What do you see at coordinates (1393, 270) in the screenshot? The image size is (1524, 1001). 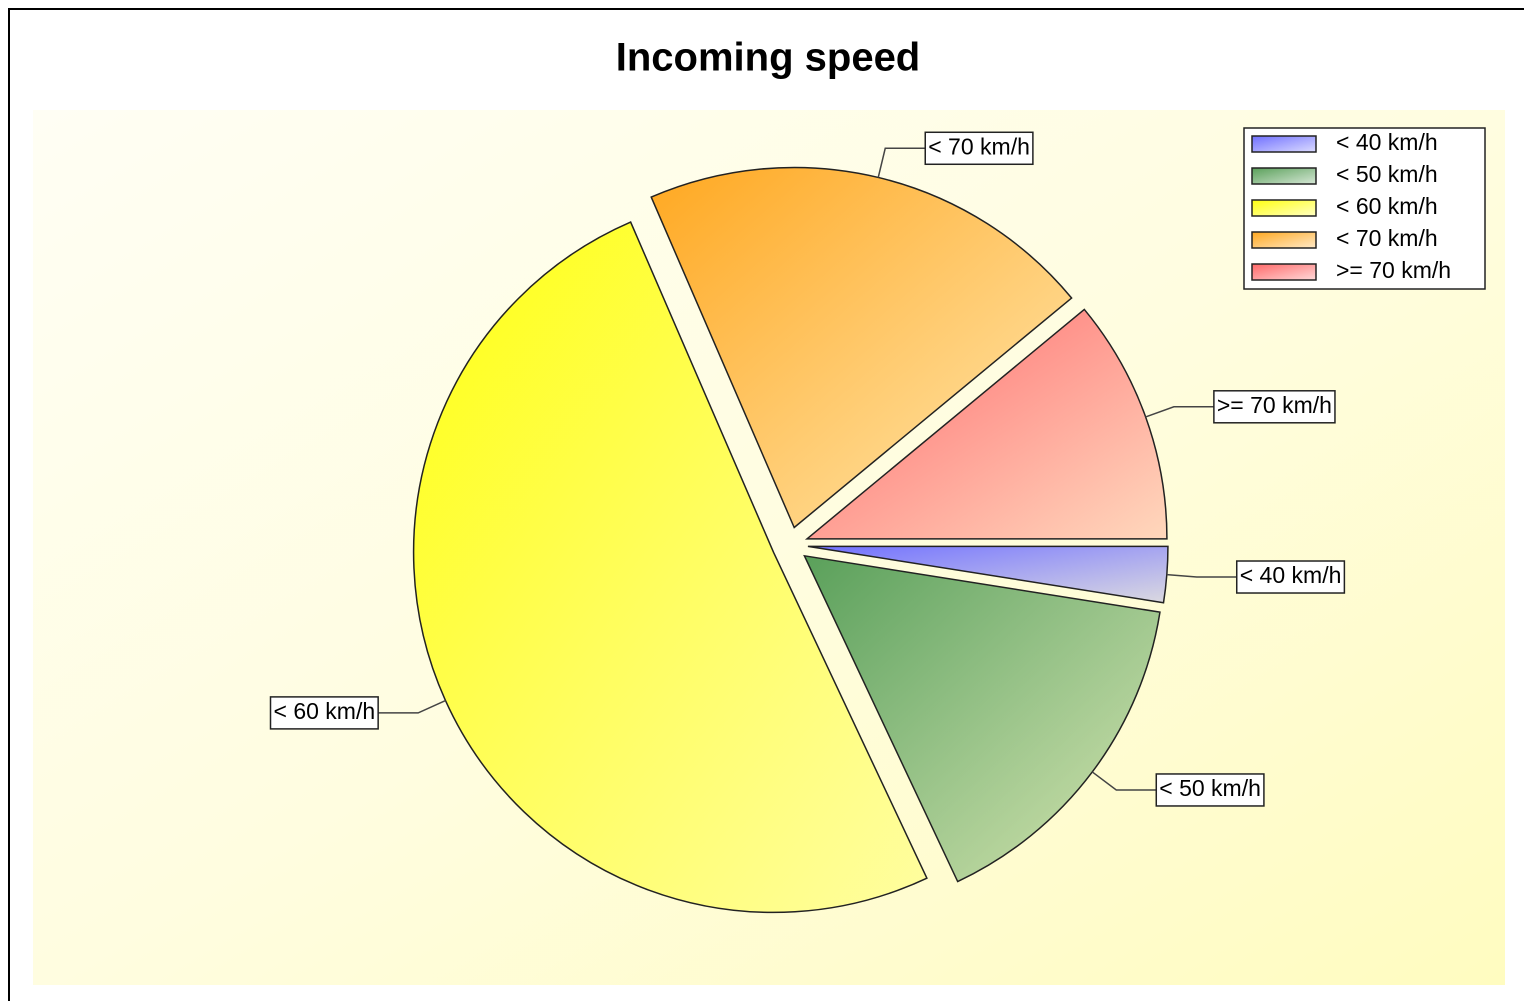 I see `legend-label: >= 70 km/h` at bounding box center [1393, 270].